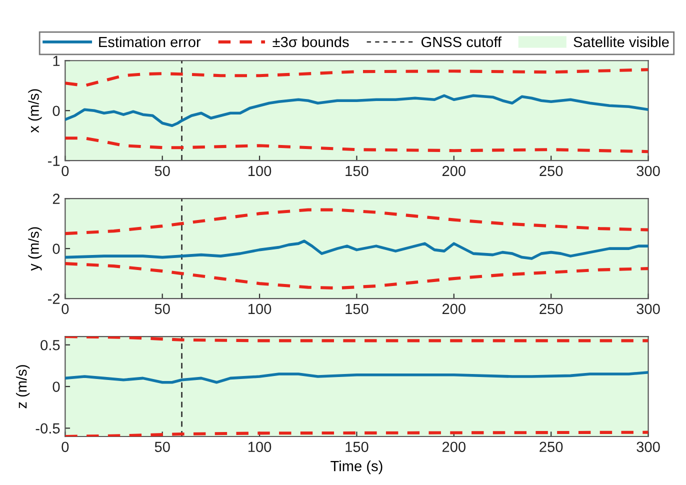  I want to click on legend-label: GNSS cutoff, so click(462, 42).